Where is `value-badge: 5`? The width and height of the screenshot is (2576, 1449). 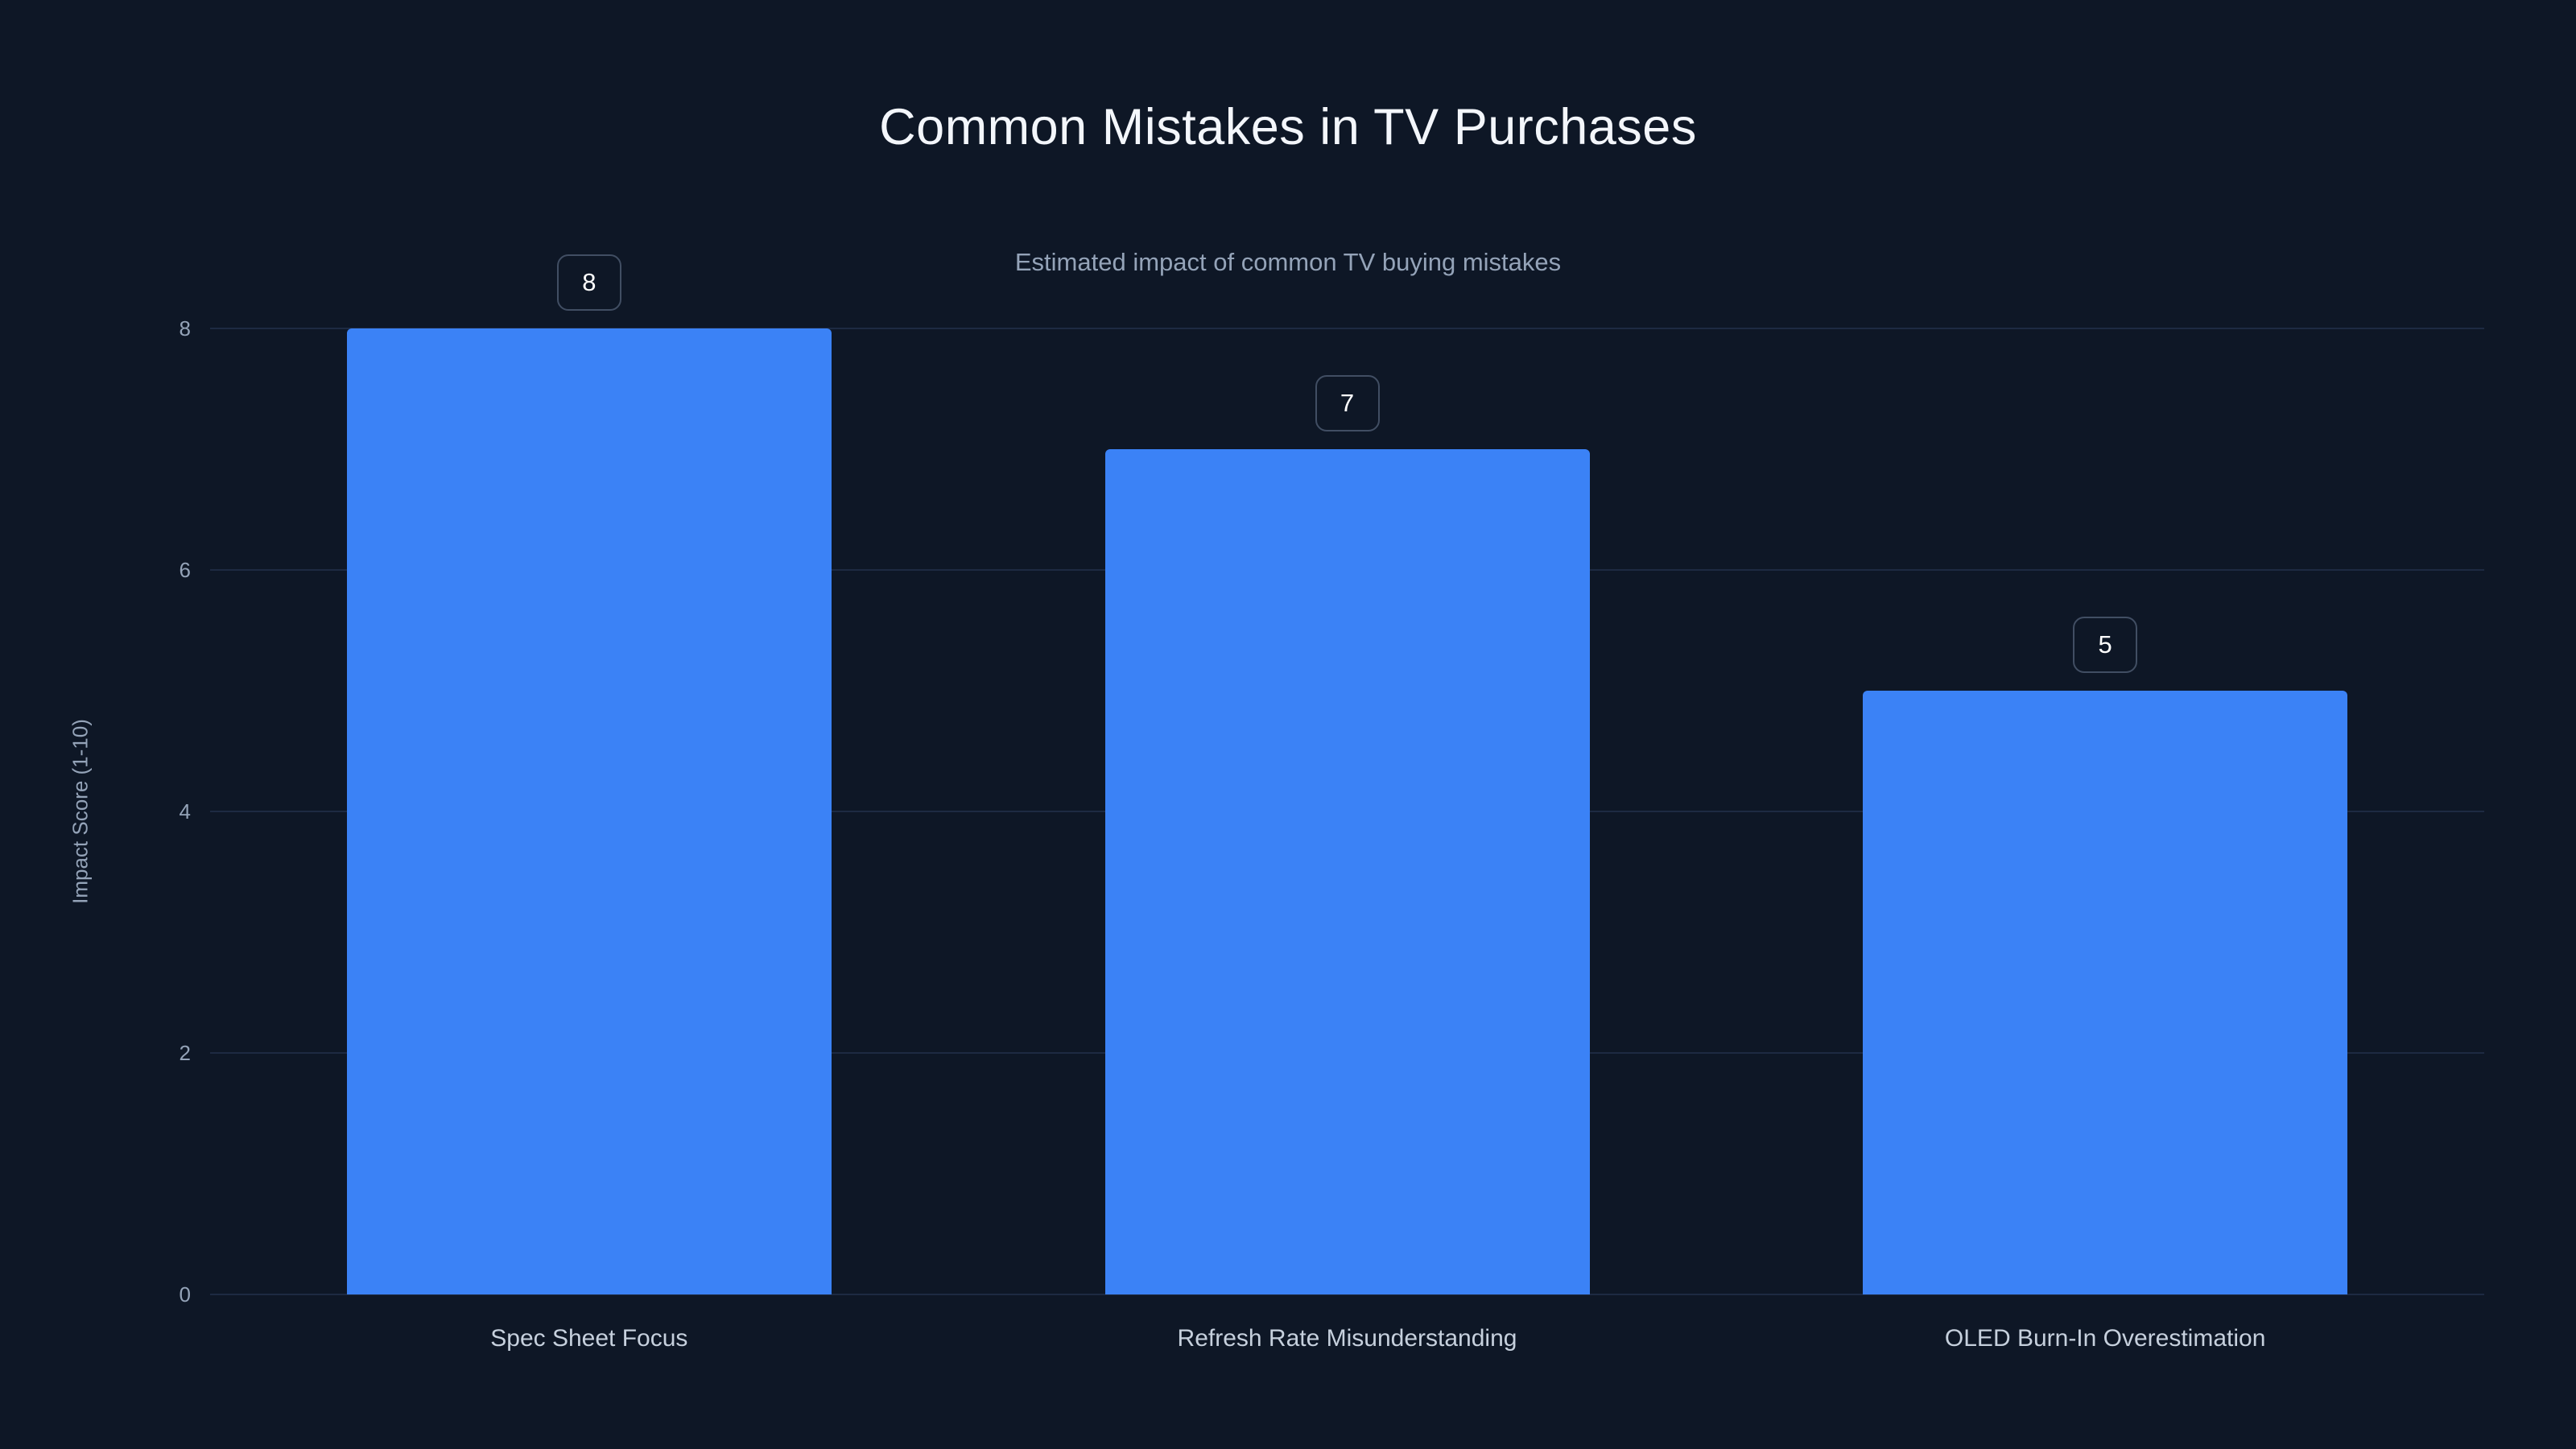 value-badge: 5 is located at coordinates (2105, 645).